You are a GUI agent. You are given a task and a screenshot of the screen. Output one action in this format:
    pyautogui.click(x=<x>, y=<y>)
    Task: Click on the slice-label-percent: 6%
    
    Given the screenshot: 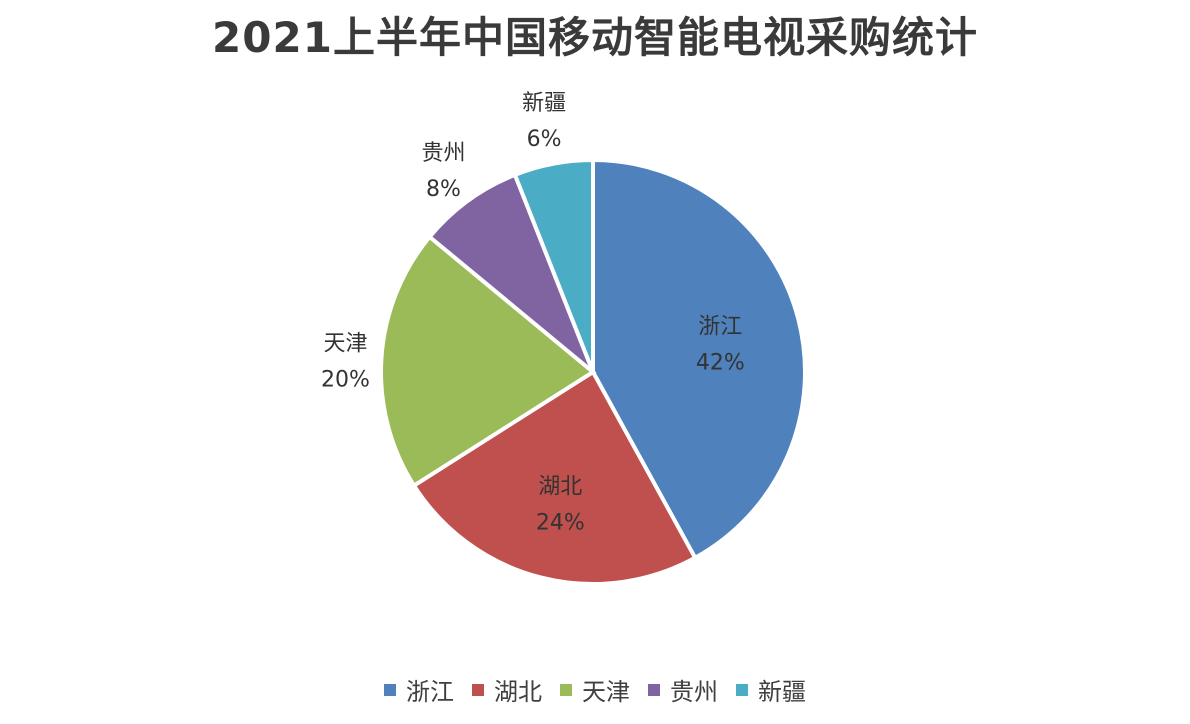 What is the action you would take?
    pyautogui.click(x=544, y=139)
    